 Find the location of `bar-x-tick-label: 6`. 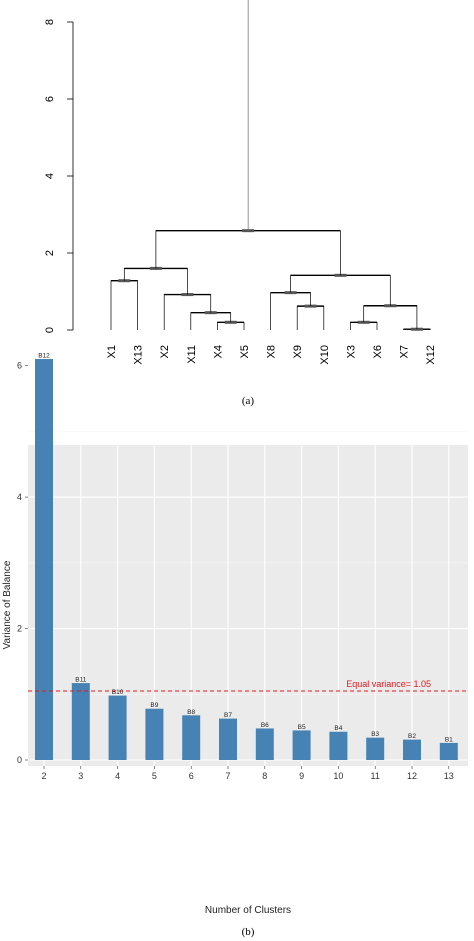

bar-x-tick-label: 6 is located at coordinates (191, 776).